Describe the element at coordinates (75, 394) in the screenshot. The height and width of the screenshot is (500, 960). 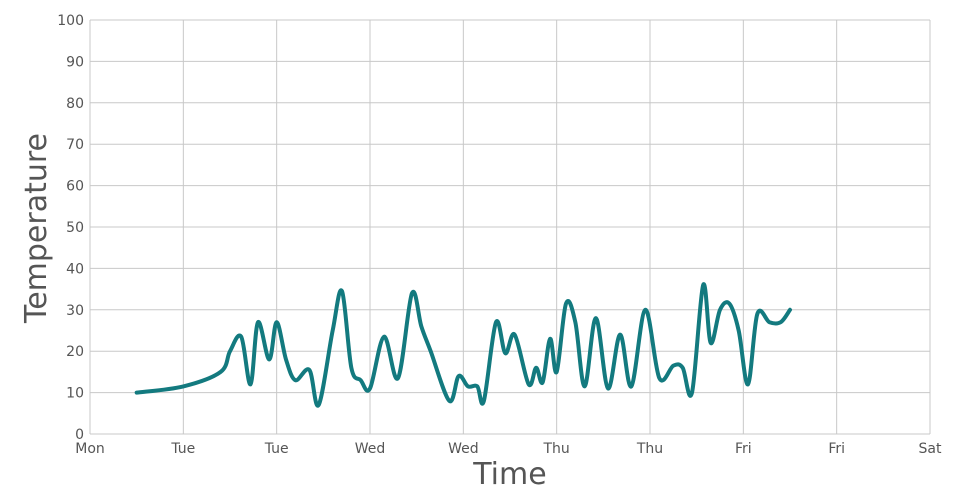
I see `y-tick-label: 10` at that location.